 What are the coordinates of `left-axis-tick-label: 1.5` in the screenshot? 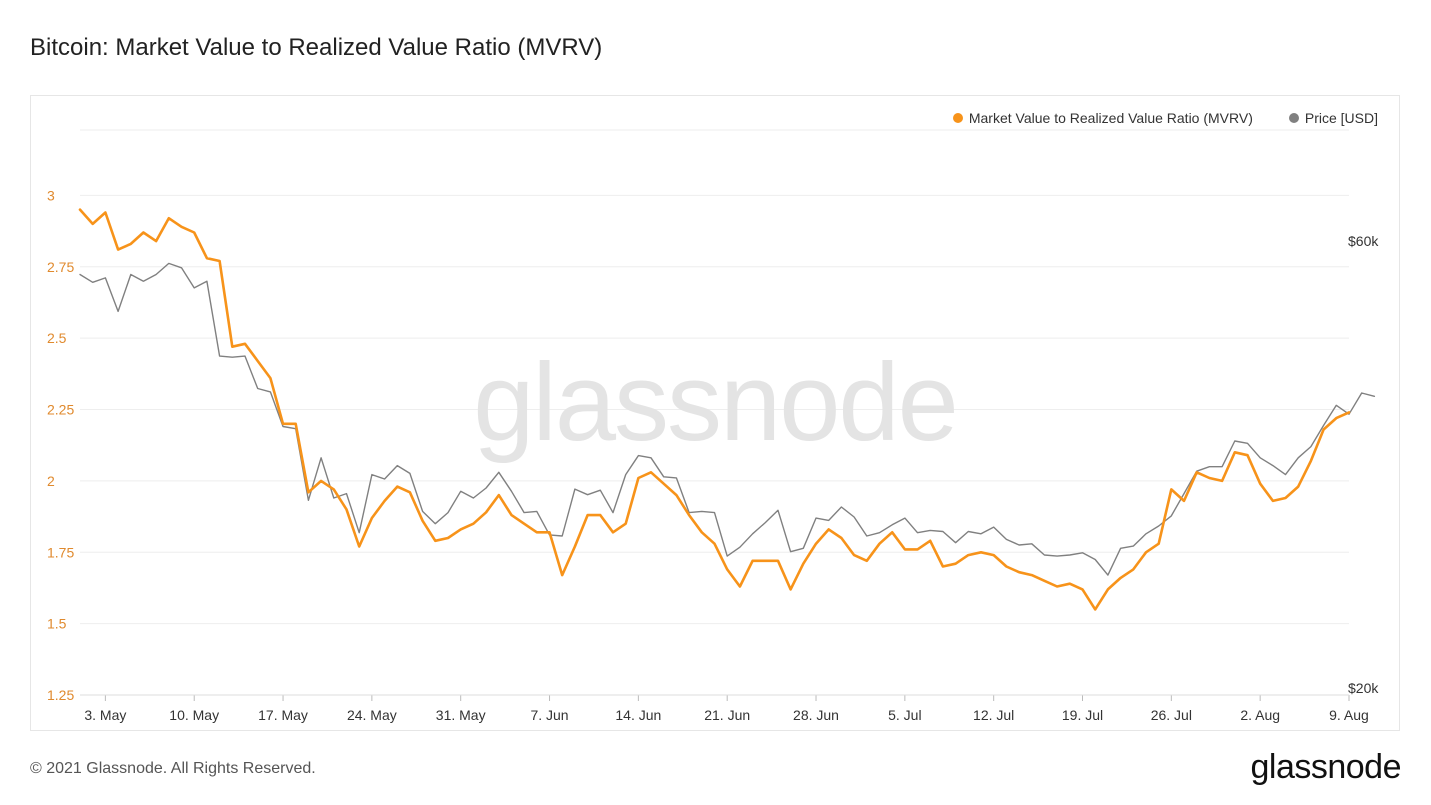 It's located at (57, 624).